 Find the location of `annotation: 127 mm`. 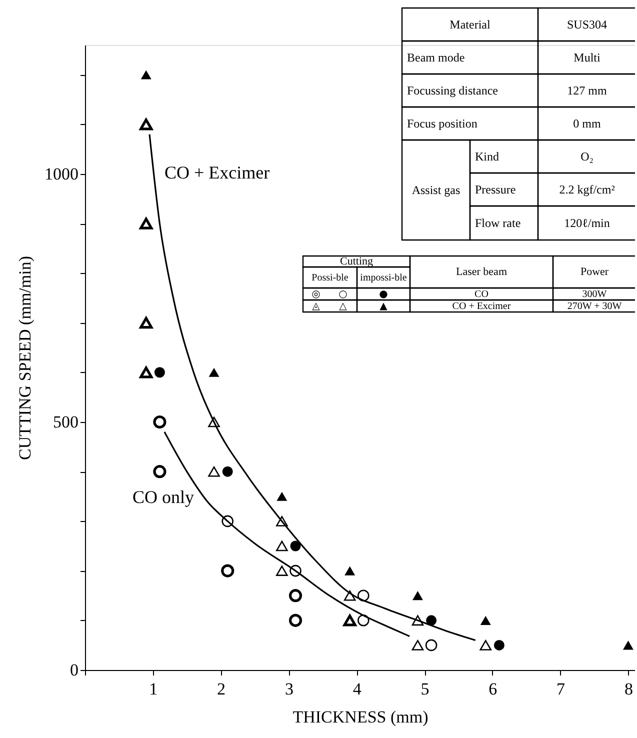

annotation: 127 mm is located at coordinates (587, 91).